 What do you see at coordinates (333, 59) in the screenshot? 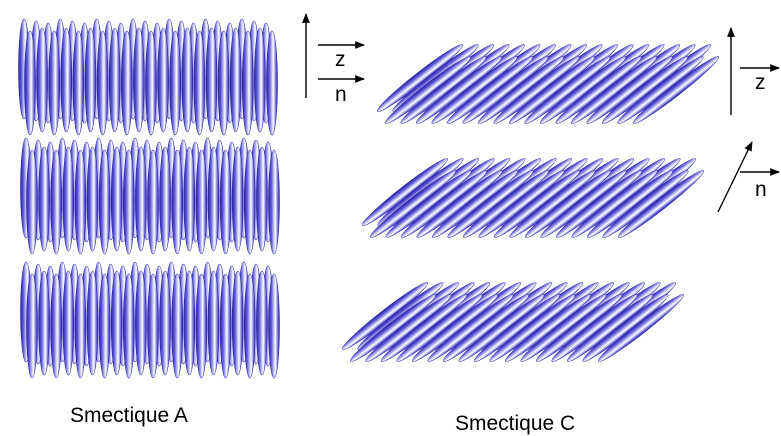
I see `smectic-a-axes: z n` at bounding box center [333, 59].